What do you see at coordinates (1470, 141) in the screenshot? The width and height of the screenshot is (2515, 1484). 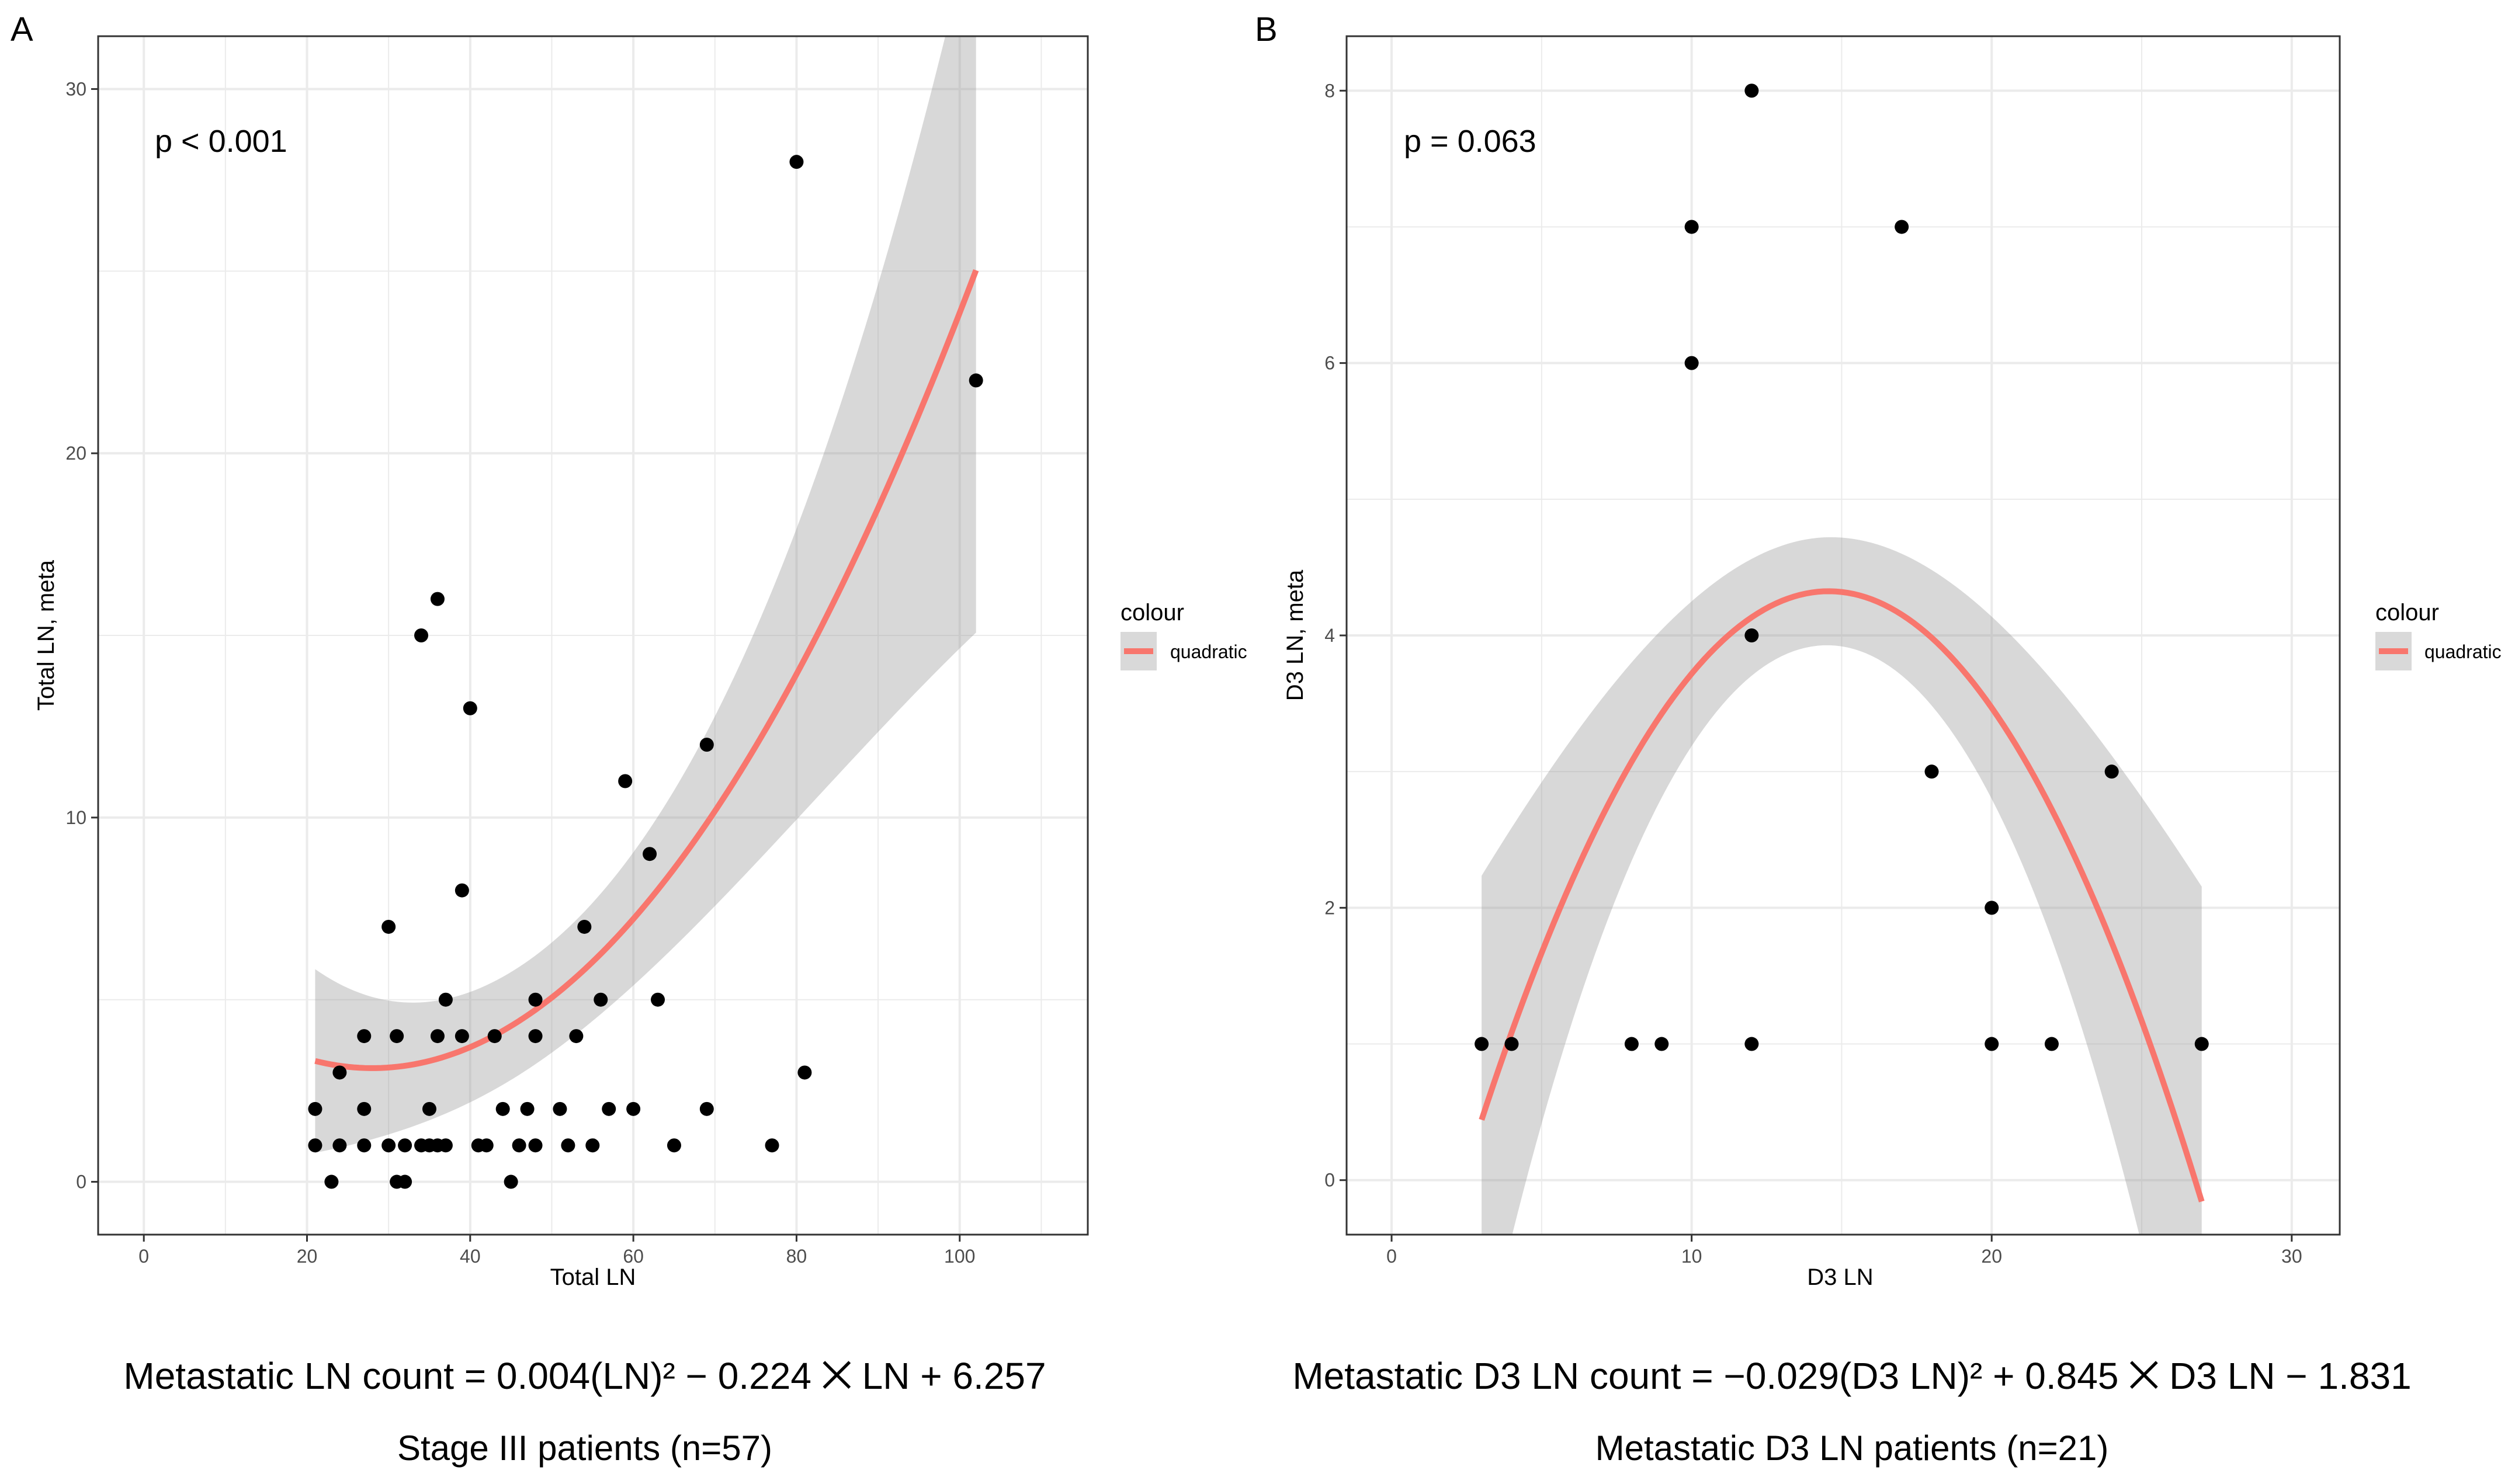 I see `panel-b-p-value: p = 0.063` at bounding box center [1470, 141].